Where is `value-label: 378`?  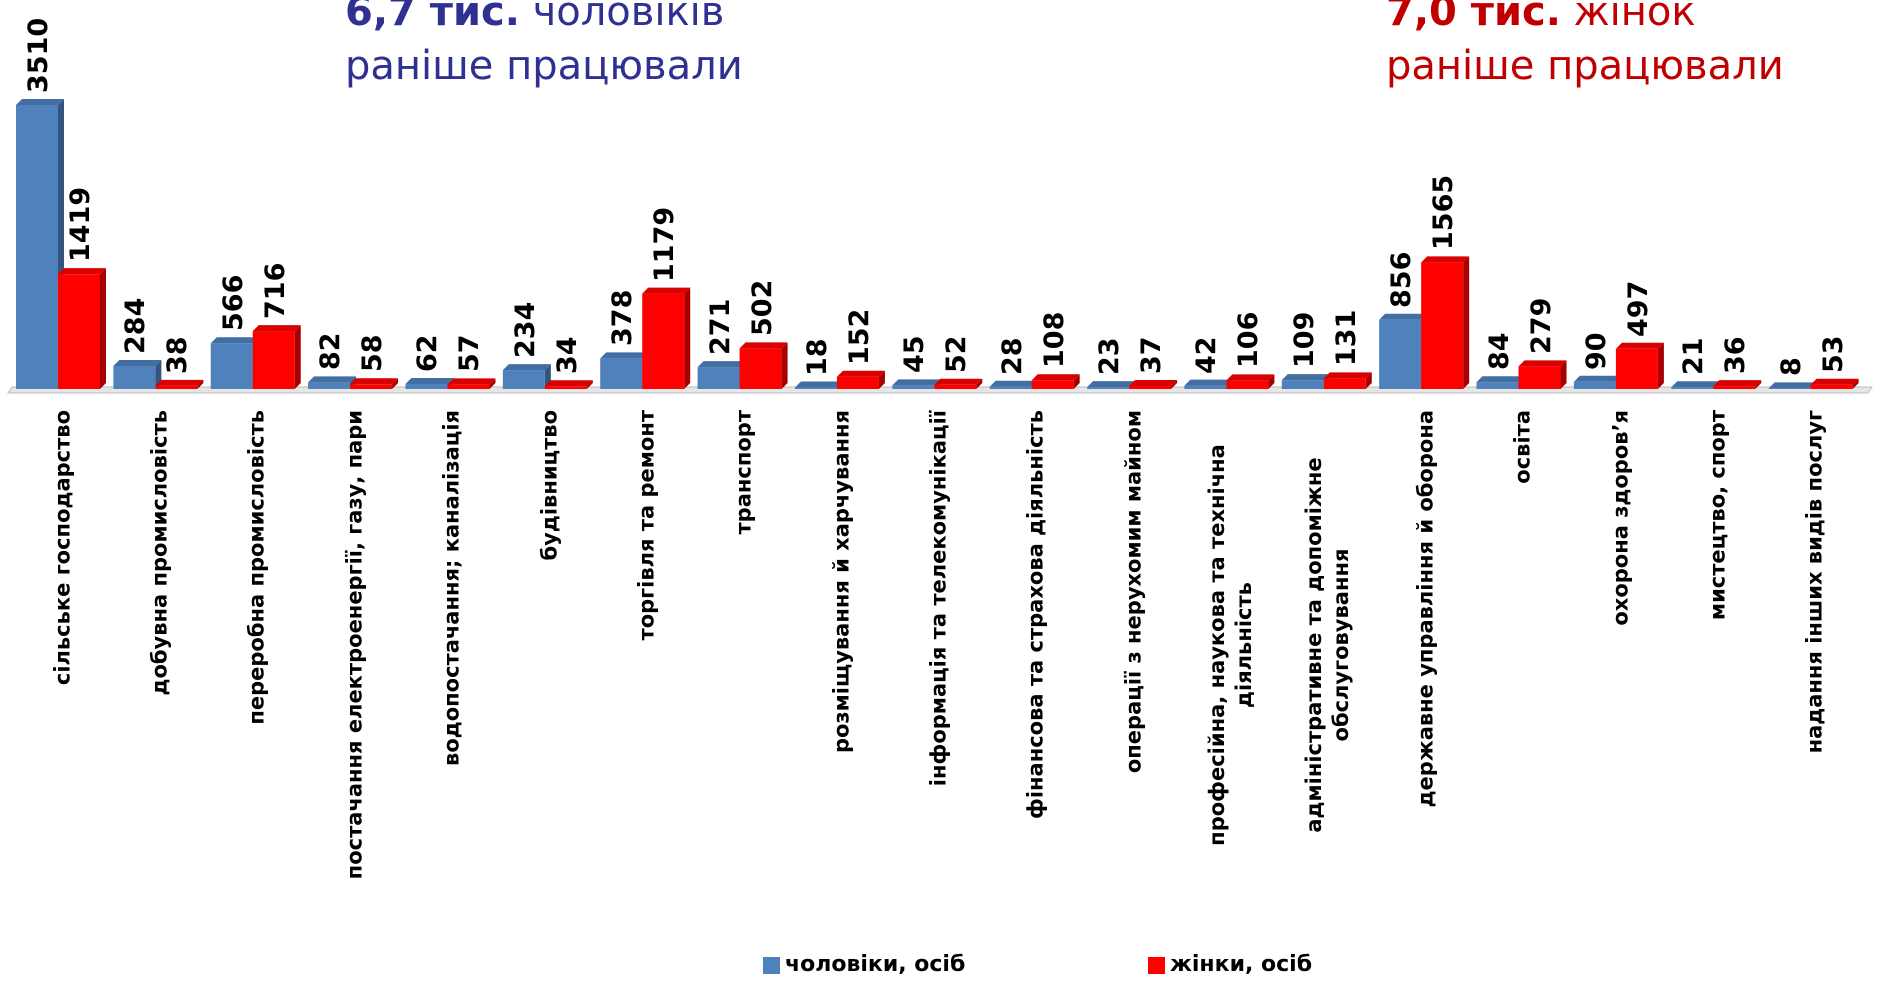 value-label: 378 is located at coordinates (623, 318).